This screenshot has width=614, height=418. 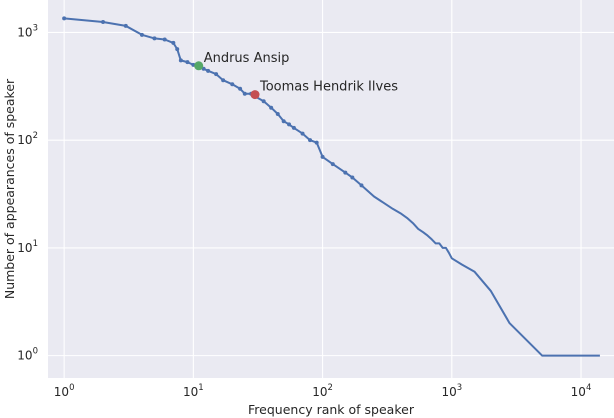 What do you see at coordinates (71, 388) in the screenshot?
I see `x-tick-exponent: 0` at bounding box center [71, 388].